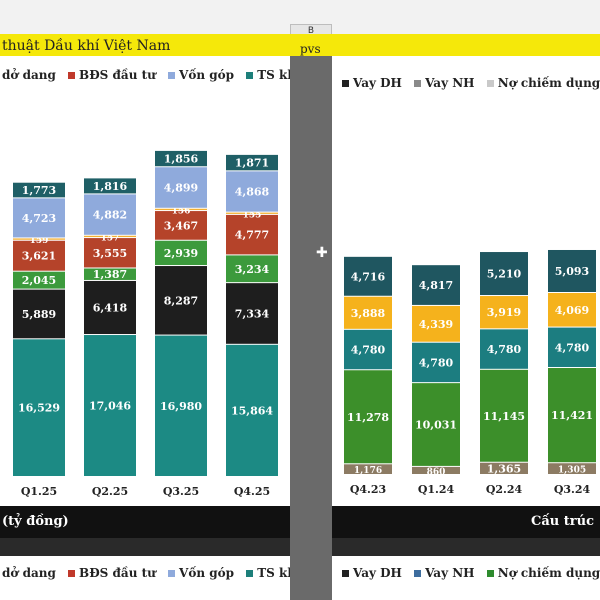  Describe the element at coordinates (72, 573) in the screenshot. I see `legend-swatch-investment-property` at that location.